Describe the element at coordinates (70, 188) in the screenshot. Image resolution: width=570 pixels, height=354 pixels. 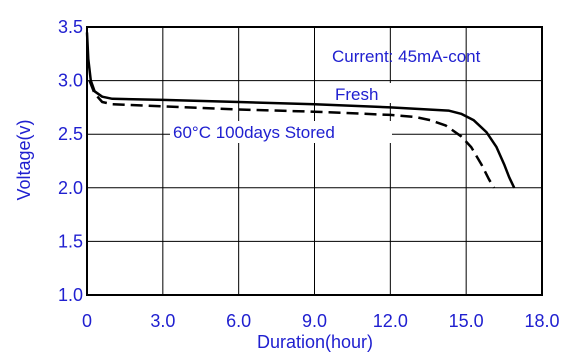
I see `y-tick-label: 2.0` at that location.